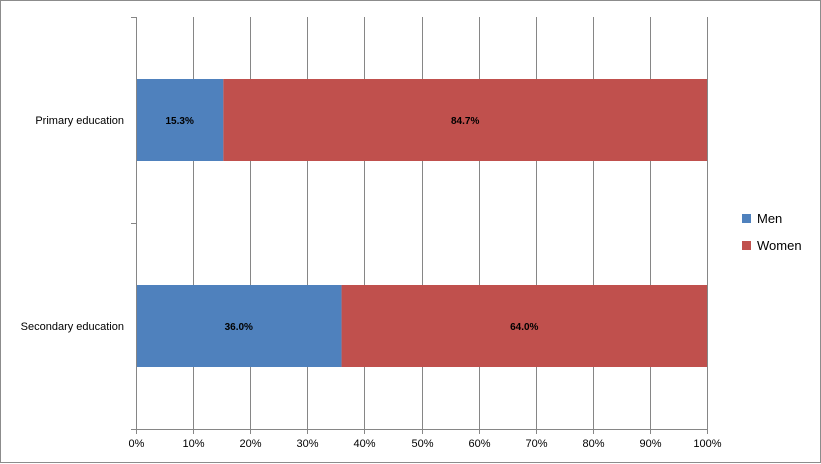 This screenshot has height=464, width=821. What do you see at coordinates (250, 444) in the screenshot?
I see `x-tick-label: 20%` at bounding box center [250, 444].